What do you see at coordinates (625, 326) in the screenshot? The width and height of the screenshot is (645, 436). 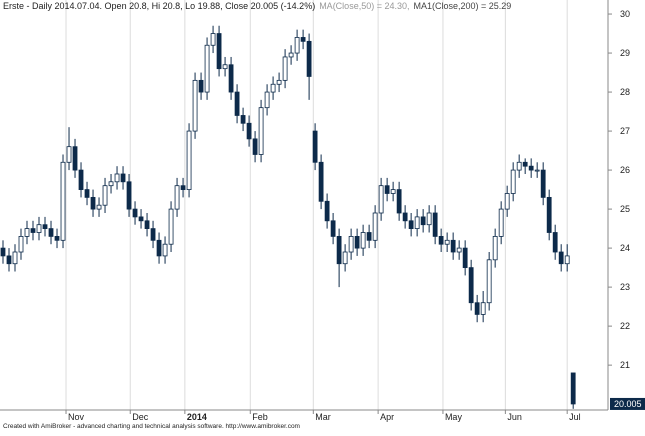 I see `y-tick-label: 22` at bounding box center [625, 326].